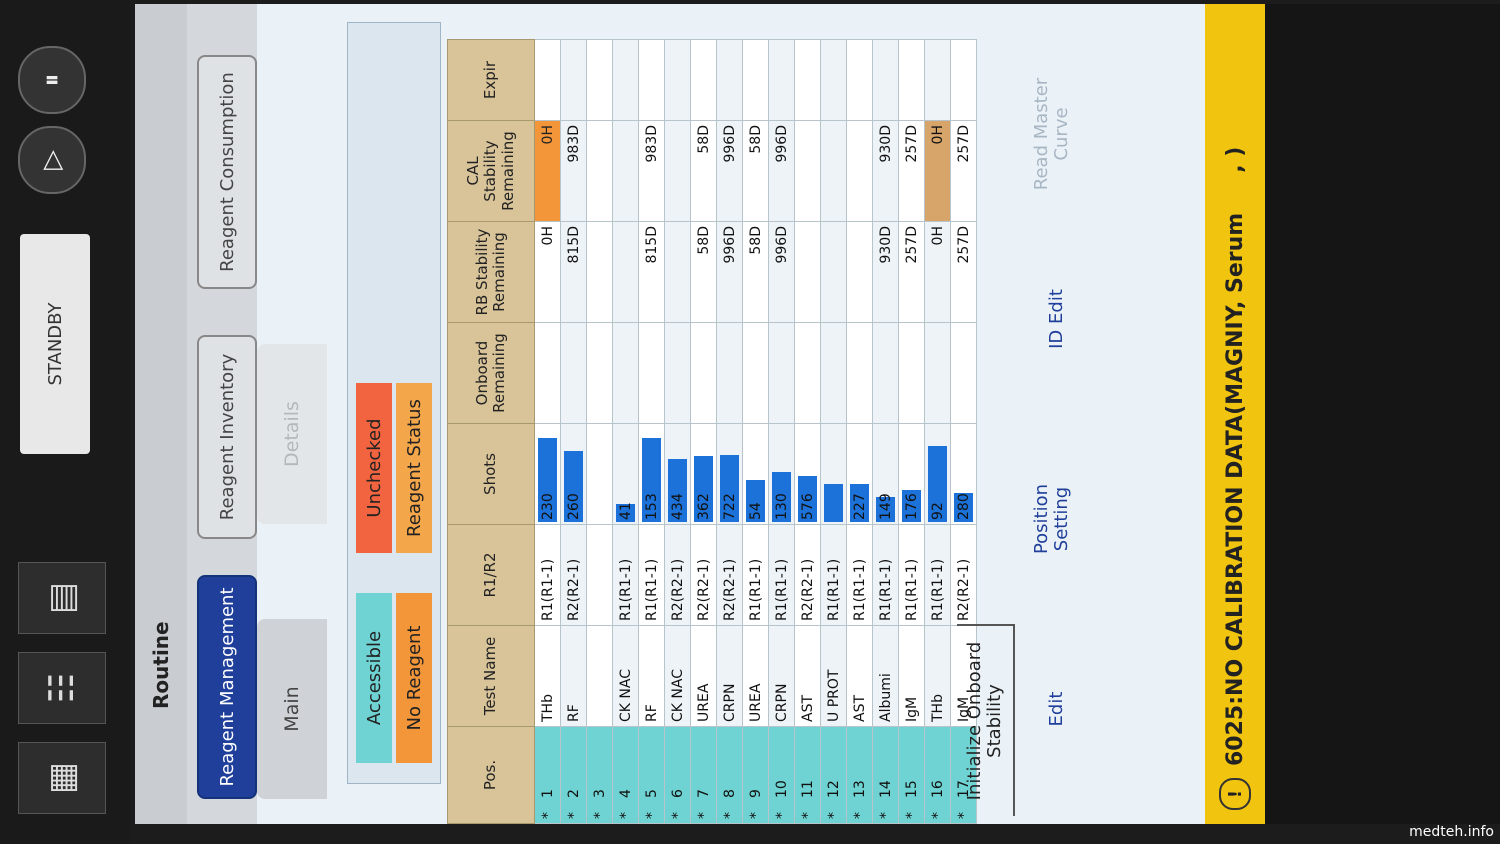  I want to click on table-row: * 11 AST R2(R2-1) 576, so click(807, 431).